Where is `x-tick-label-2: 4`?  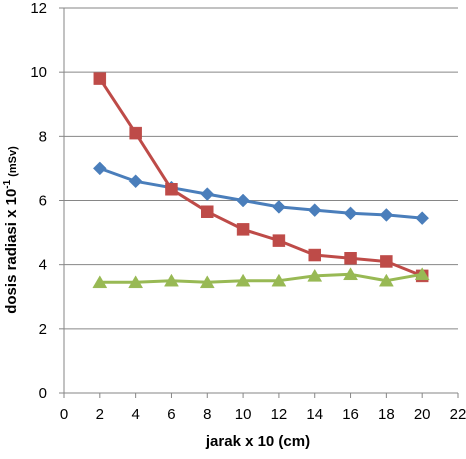 x-tick-label-2: 4 is located at coordinates (135, 414).